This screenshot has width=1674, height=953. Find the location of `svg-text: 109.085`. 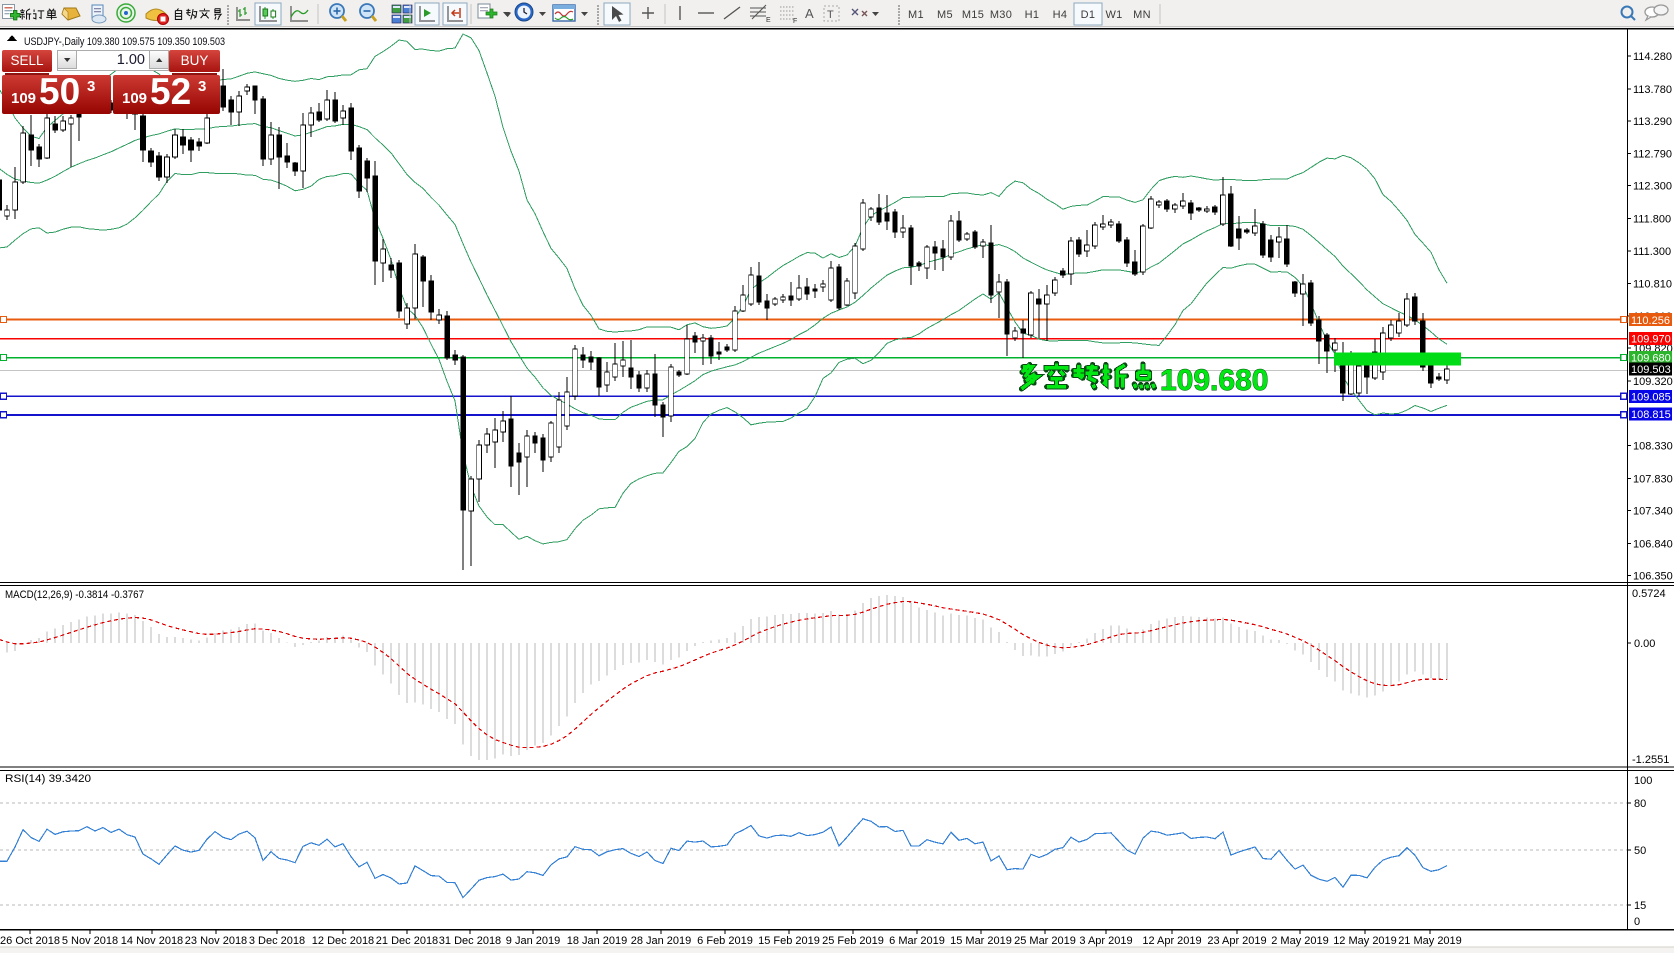

svg-text: 109.085 is located at coordinates (1651, 398).